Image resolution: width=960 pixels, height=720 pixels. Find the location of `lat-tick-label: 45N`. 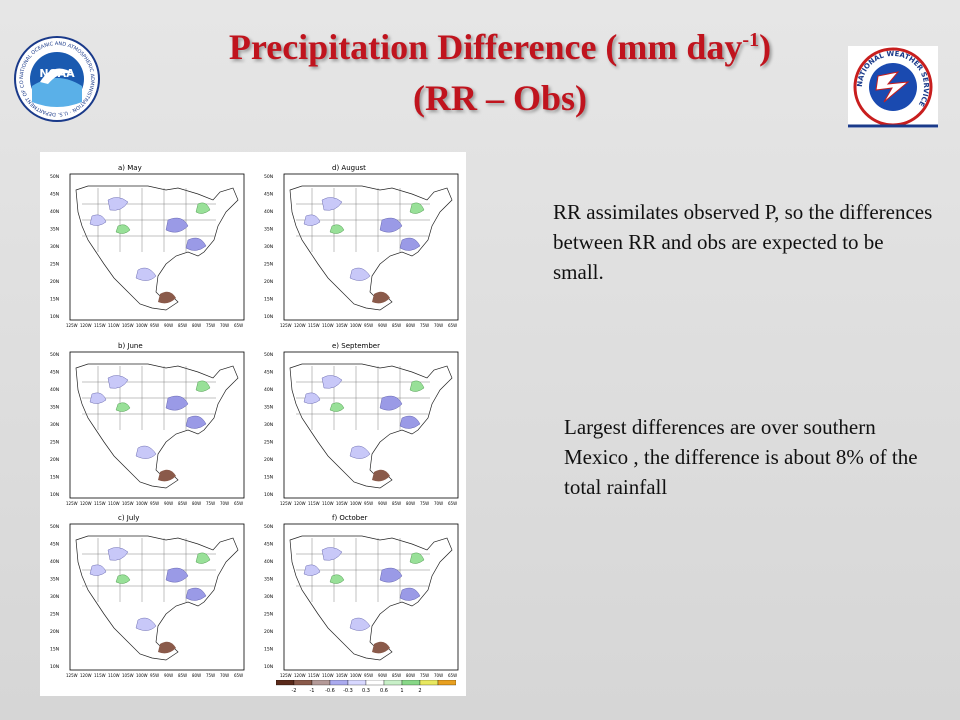

lat-tick-label: 45N is located at coordinates (268, 545).